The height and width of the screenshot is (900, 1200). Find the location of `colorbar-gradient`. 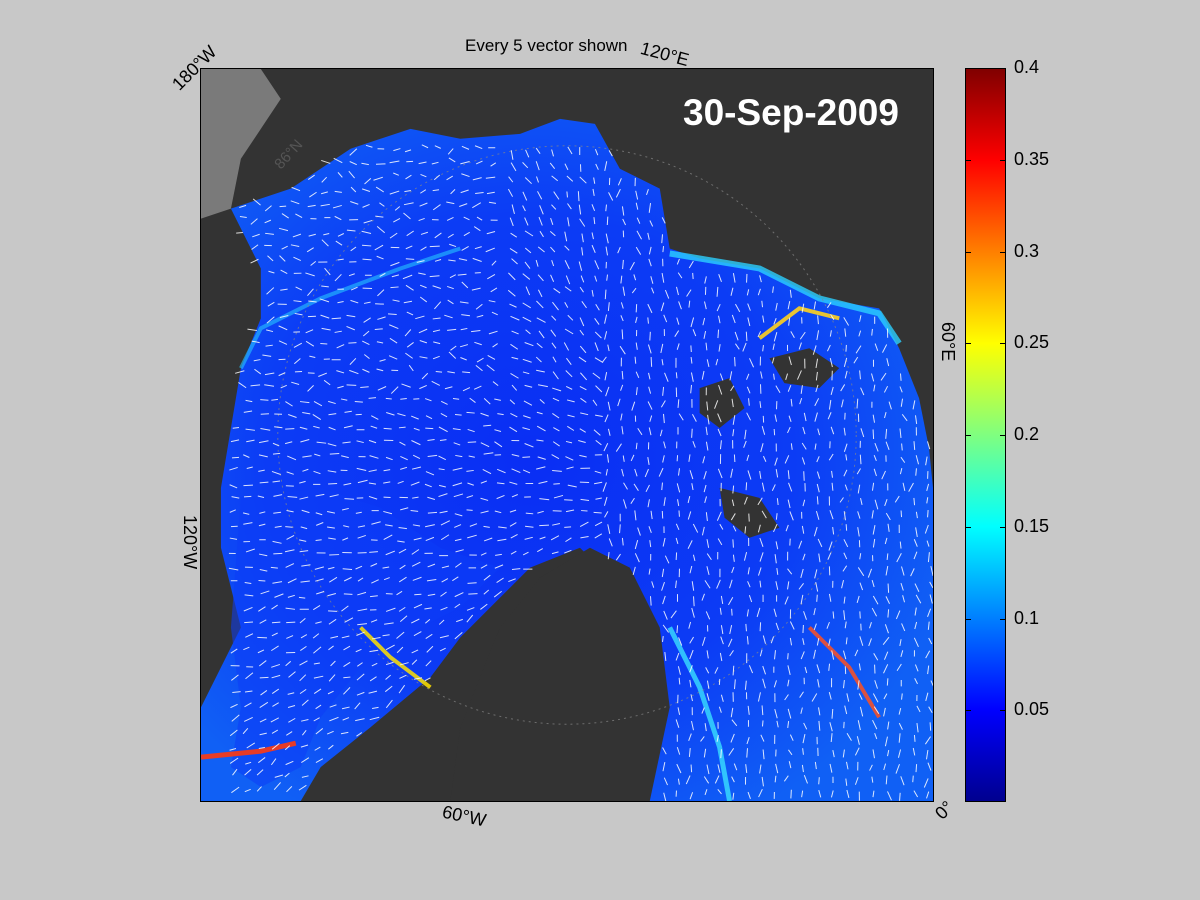

colorbar-gradient is located at coordinates (985, 435).